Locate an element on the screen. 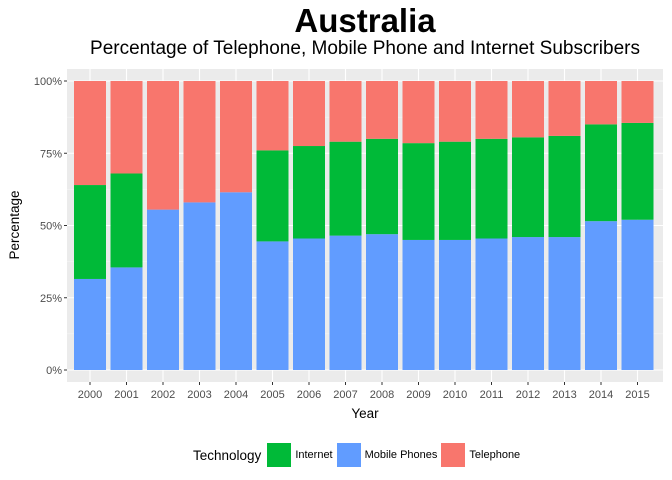  bar-telephone-2014 is located at coordinates (601, 103).